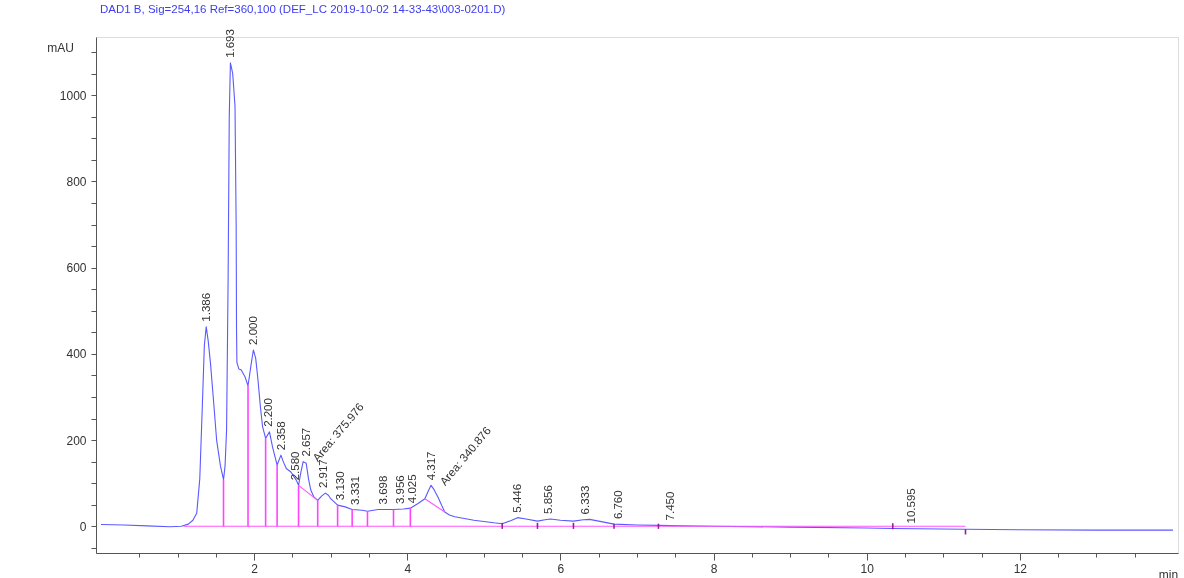 The height and width of the screenshot is (578, 1184). I want to click on x-axis-title: min, so click(1168, 572).